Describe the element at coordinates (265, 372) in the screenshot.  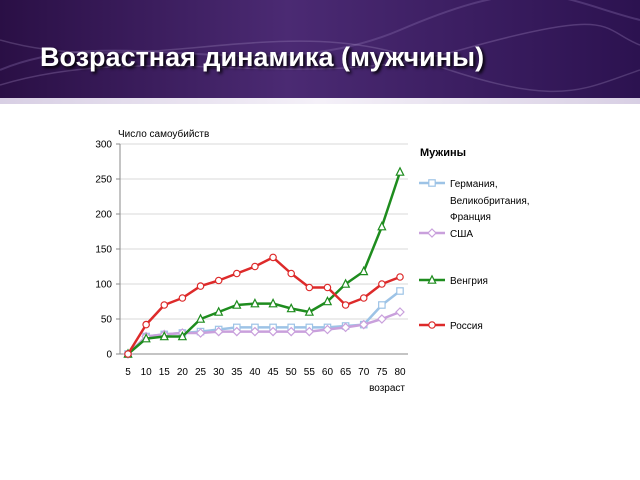
I see `x-tick-labels: 5 10 15 20 25 30 35 40 45 50 55 60 65 70 75 80` at that location.